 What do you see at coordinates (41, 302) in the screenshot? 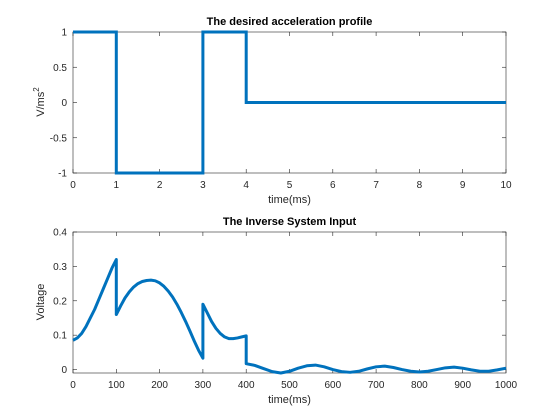
I see `inverse-input-y-axis-label: Voltage` at bounding box center [41, 302].